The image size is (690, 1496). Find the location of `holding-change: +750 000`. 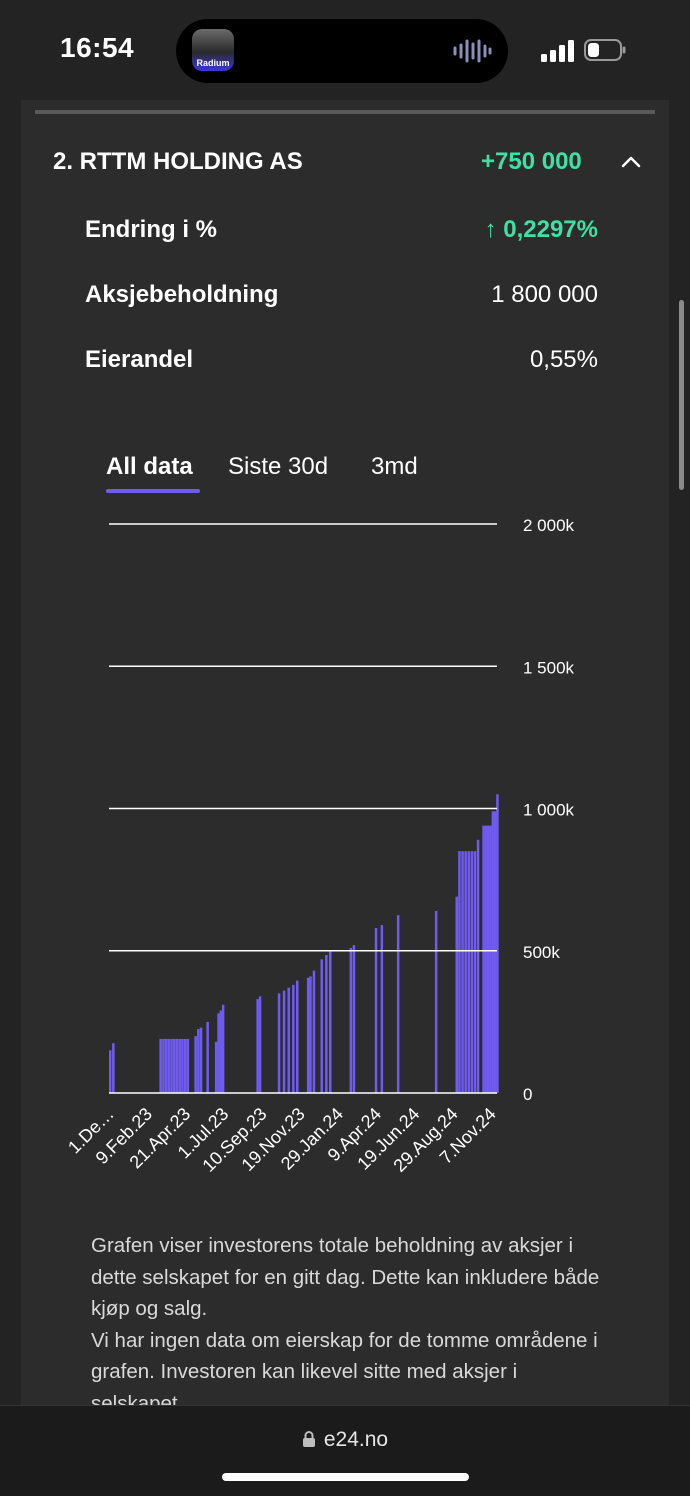

holding-change: +750 000 is located at coordinates (531, 161).